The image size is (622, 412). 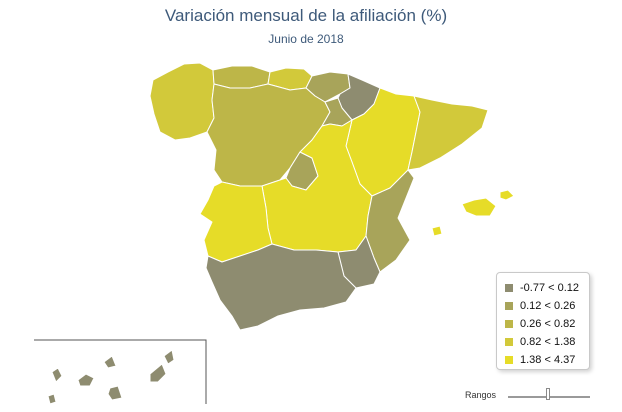 I want to click on legend-label: -0.77 < 0.12, so click(x=550, y=288).